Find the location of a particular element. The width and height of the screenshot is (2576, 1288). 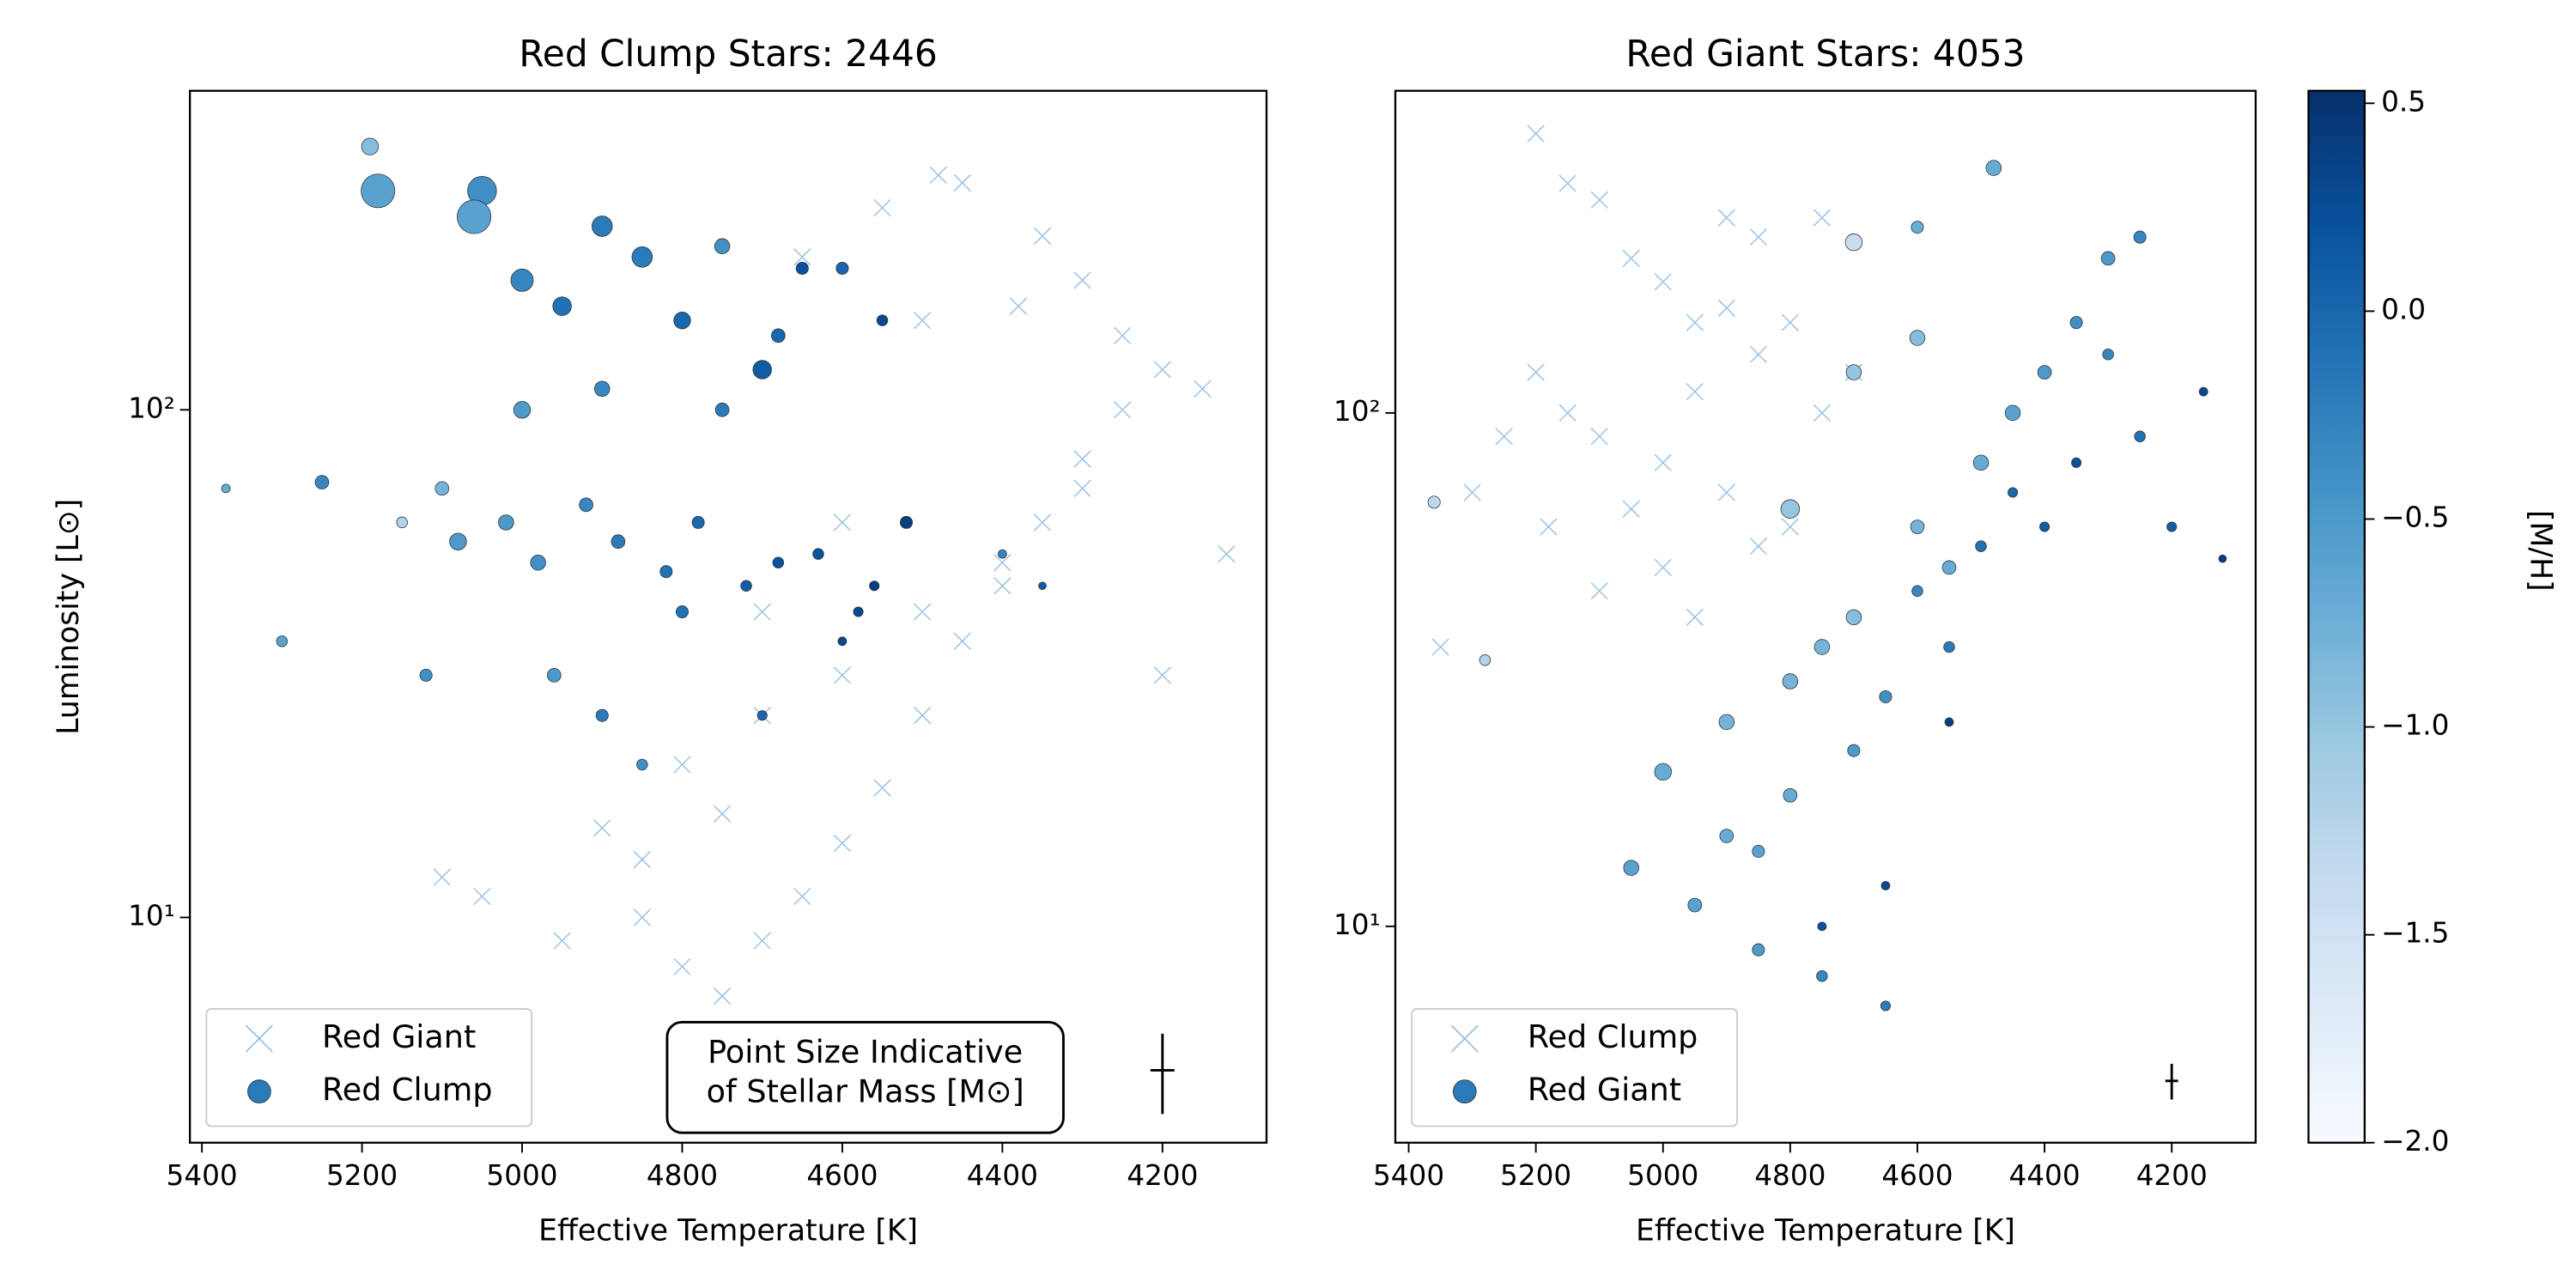

x-tick-label: 4400 is located at coordinates (1002, 1175).